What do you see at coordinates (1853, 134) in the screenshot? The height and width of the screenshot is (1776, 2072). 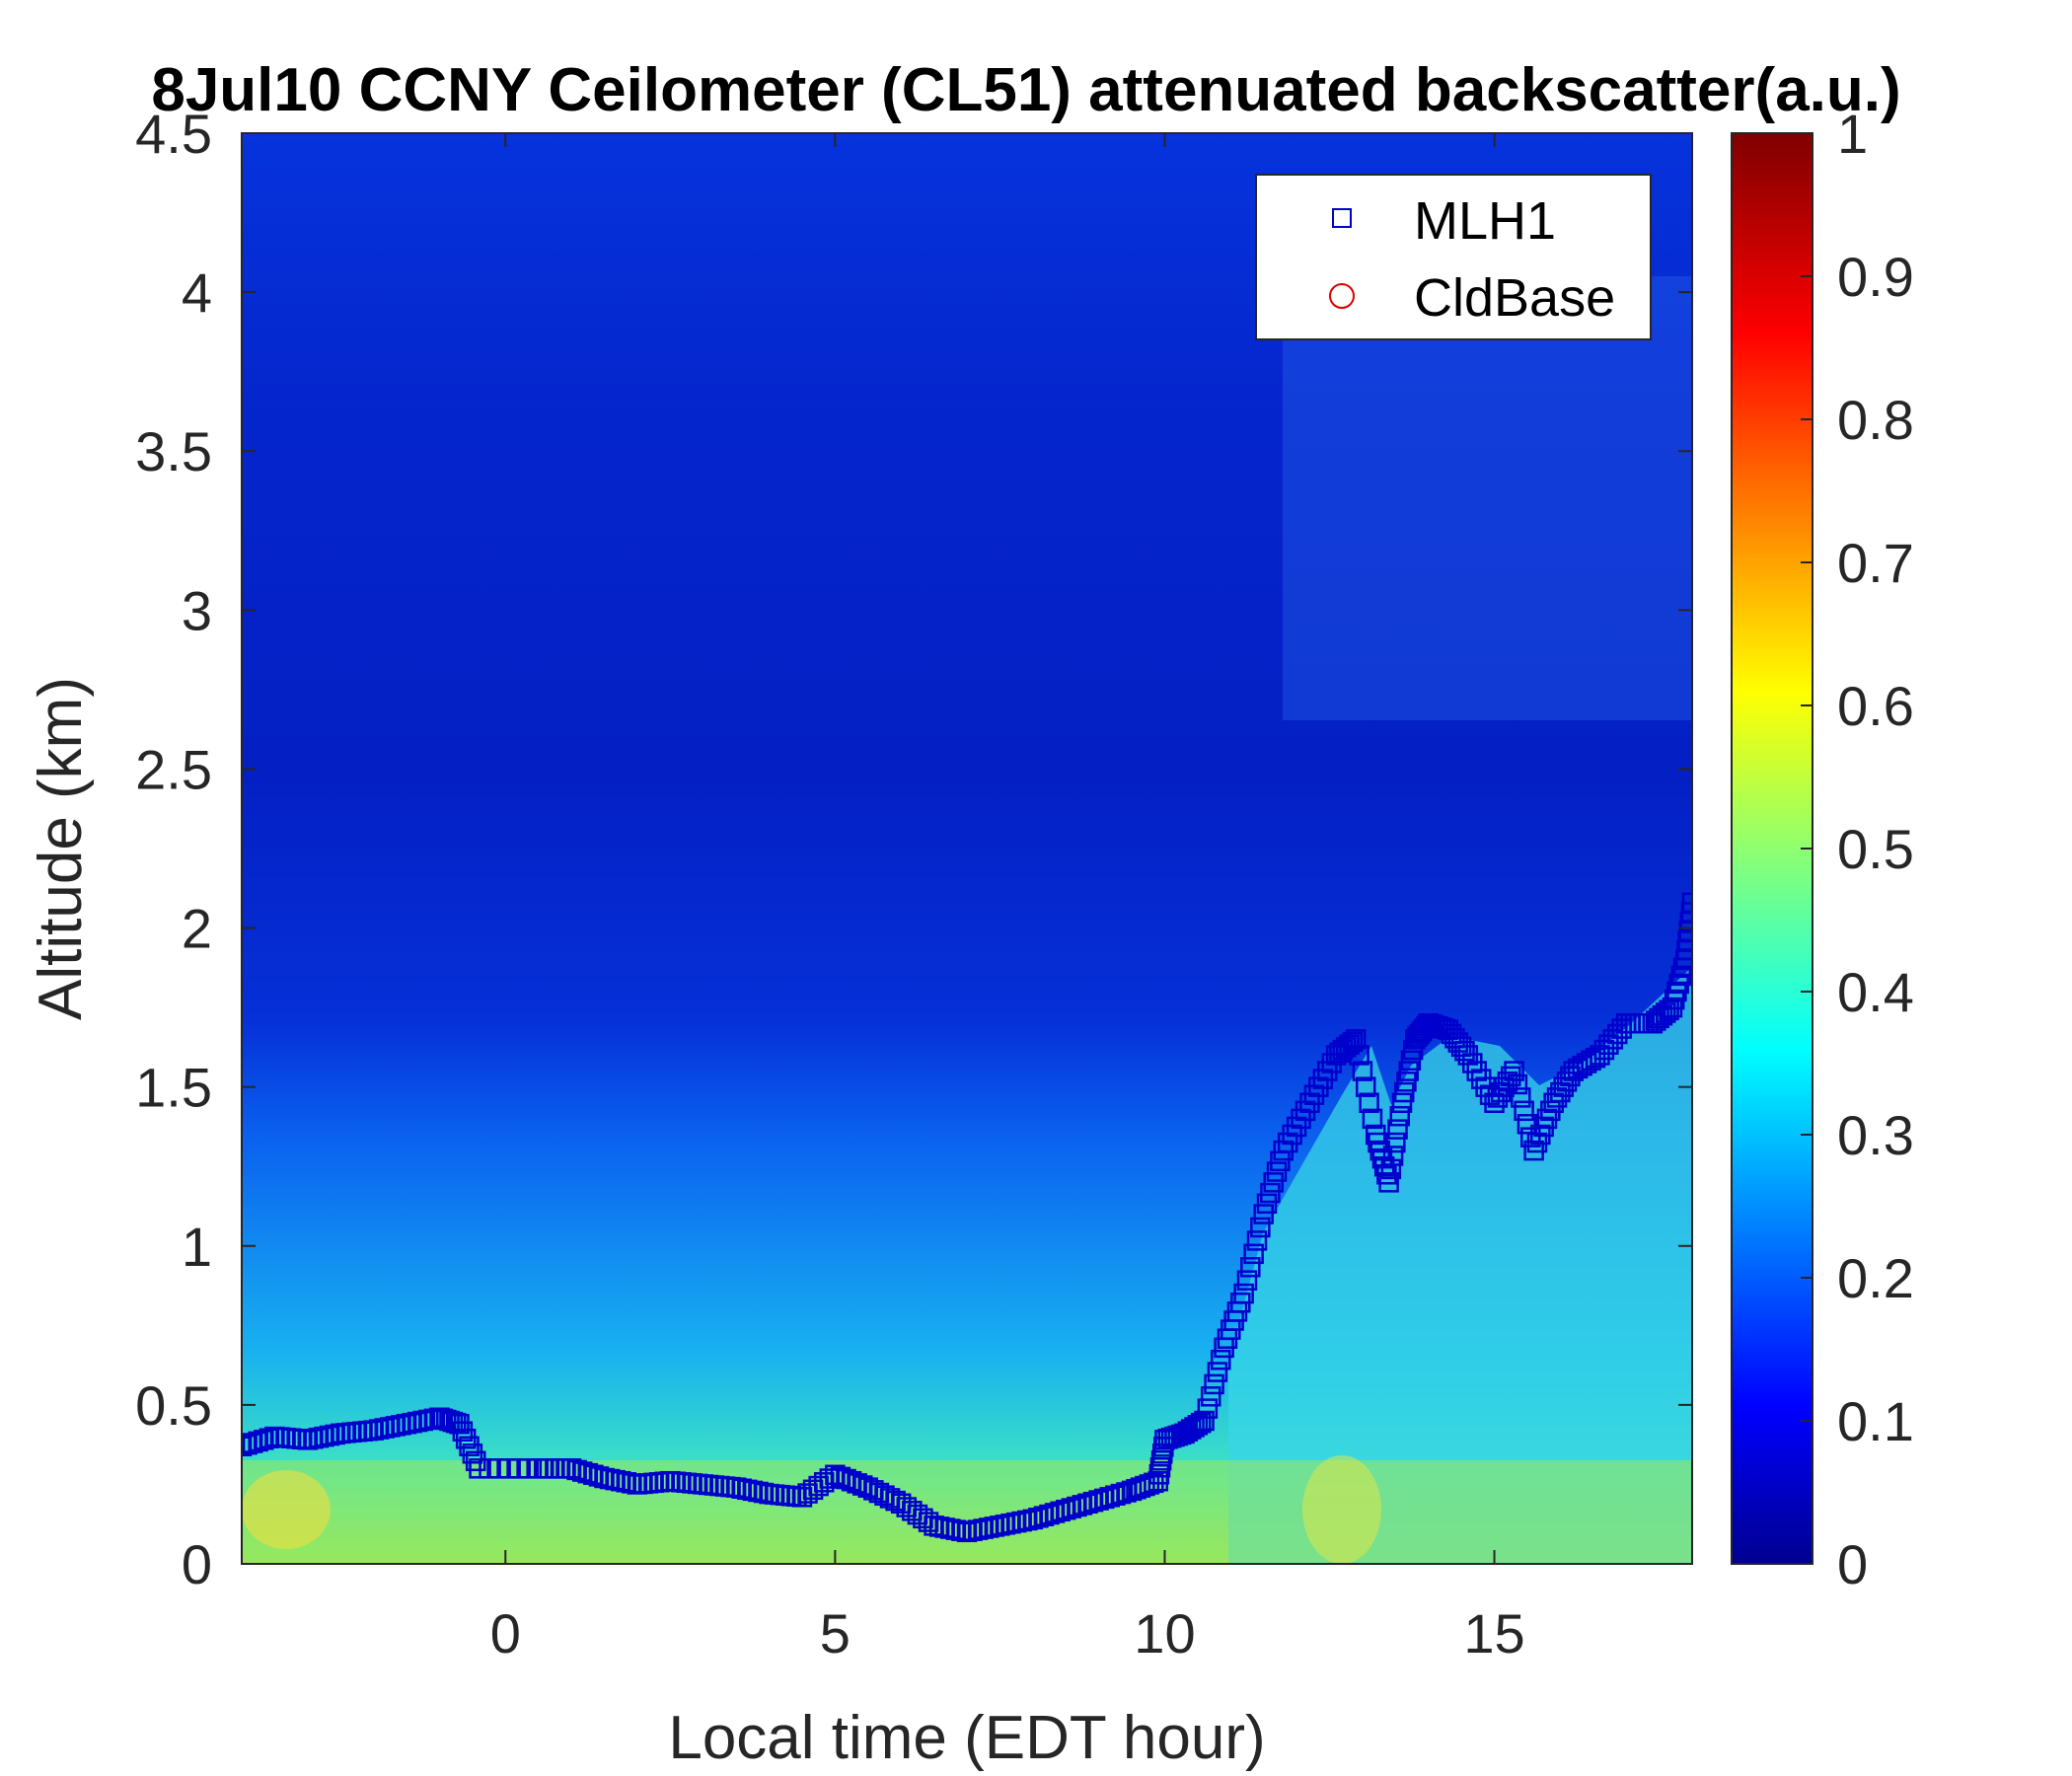 I see `colorbar-tick-label: 1` at bounding box center [1853, 134].